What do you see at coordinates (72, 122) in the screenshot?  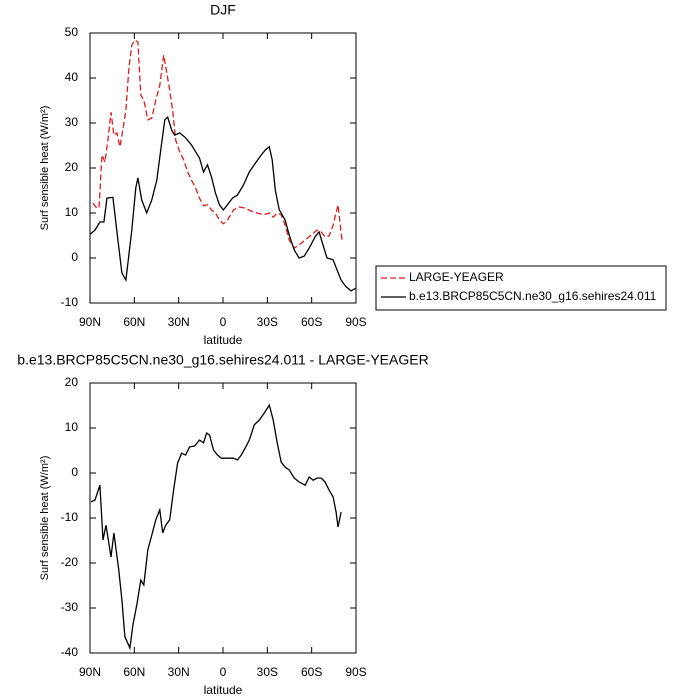 I see `y-tick-label: 30` at bounding box center [72, 122].